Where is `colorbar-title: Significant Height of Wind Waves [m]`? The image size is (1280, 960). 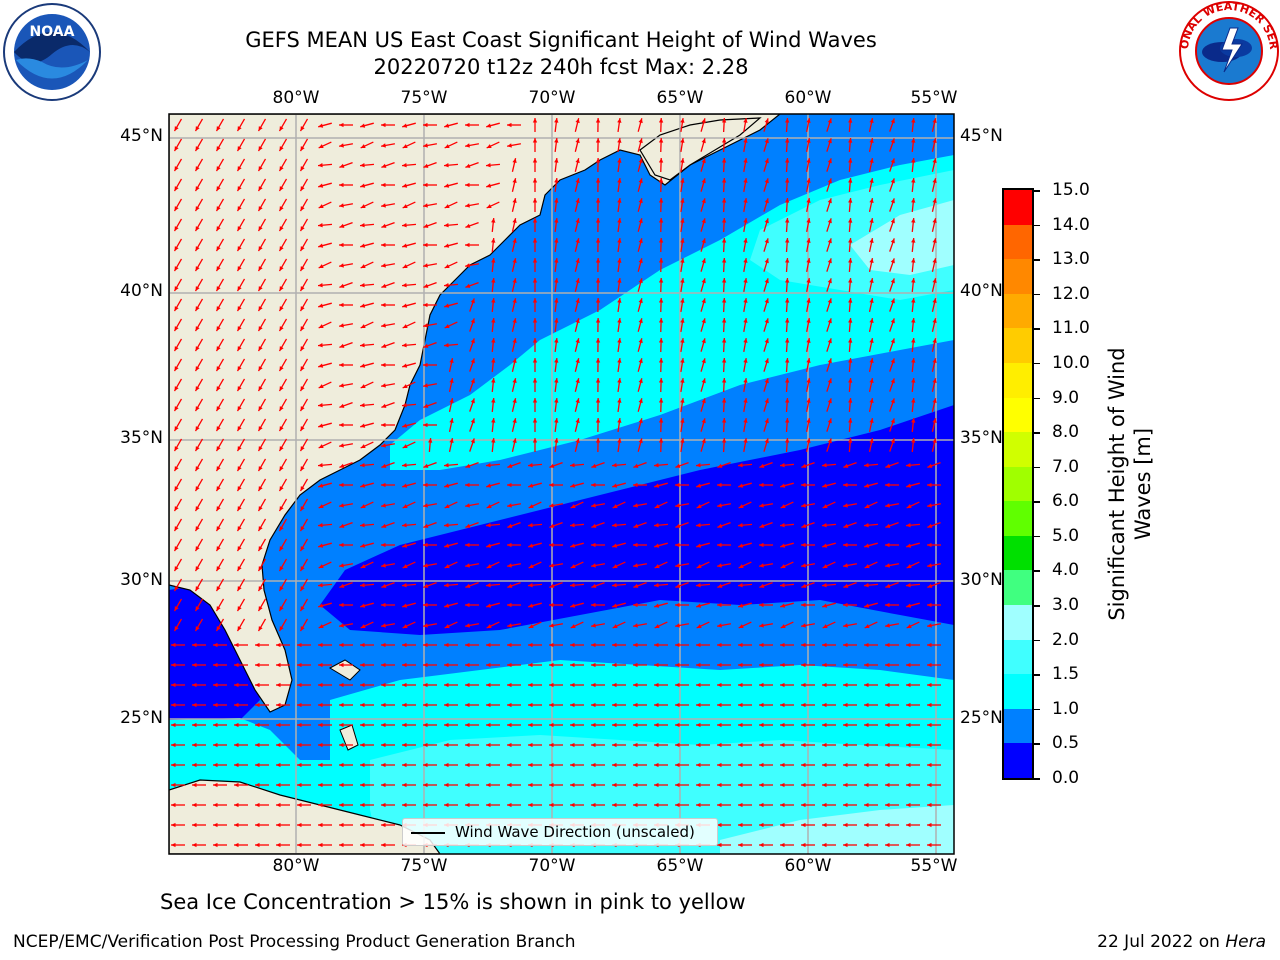
colorbar-title: Significant Height of Wind Waves [m] is located at coordinates (1130, 484).